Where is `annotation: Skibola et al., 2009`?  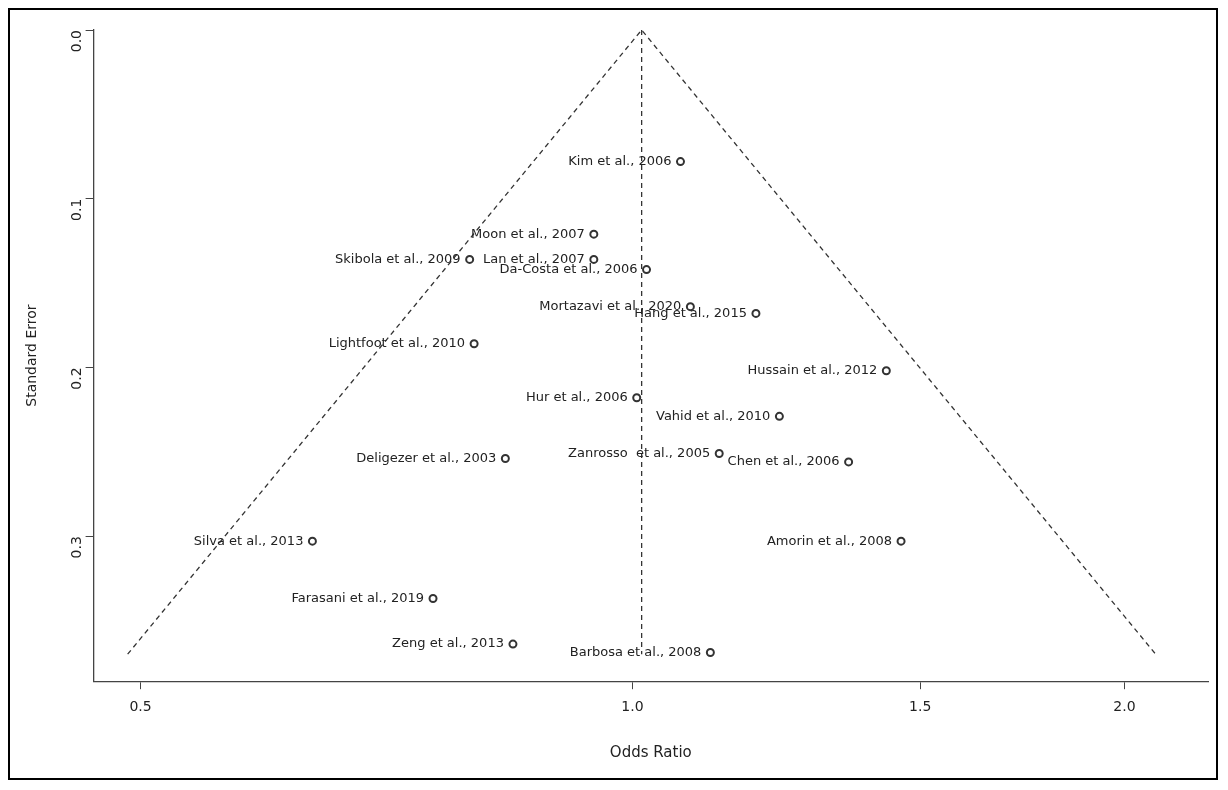
annotation: Skibola et al., 2009 is located at coordinates (398, 258).